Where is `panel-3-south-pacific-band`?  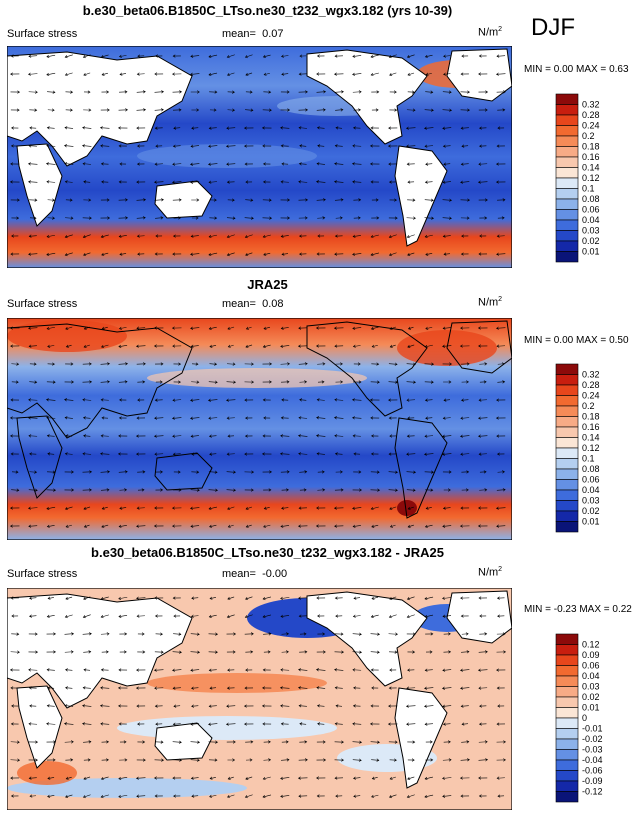 panel-3-south-pacific-band is located at coordinates (227, 728).